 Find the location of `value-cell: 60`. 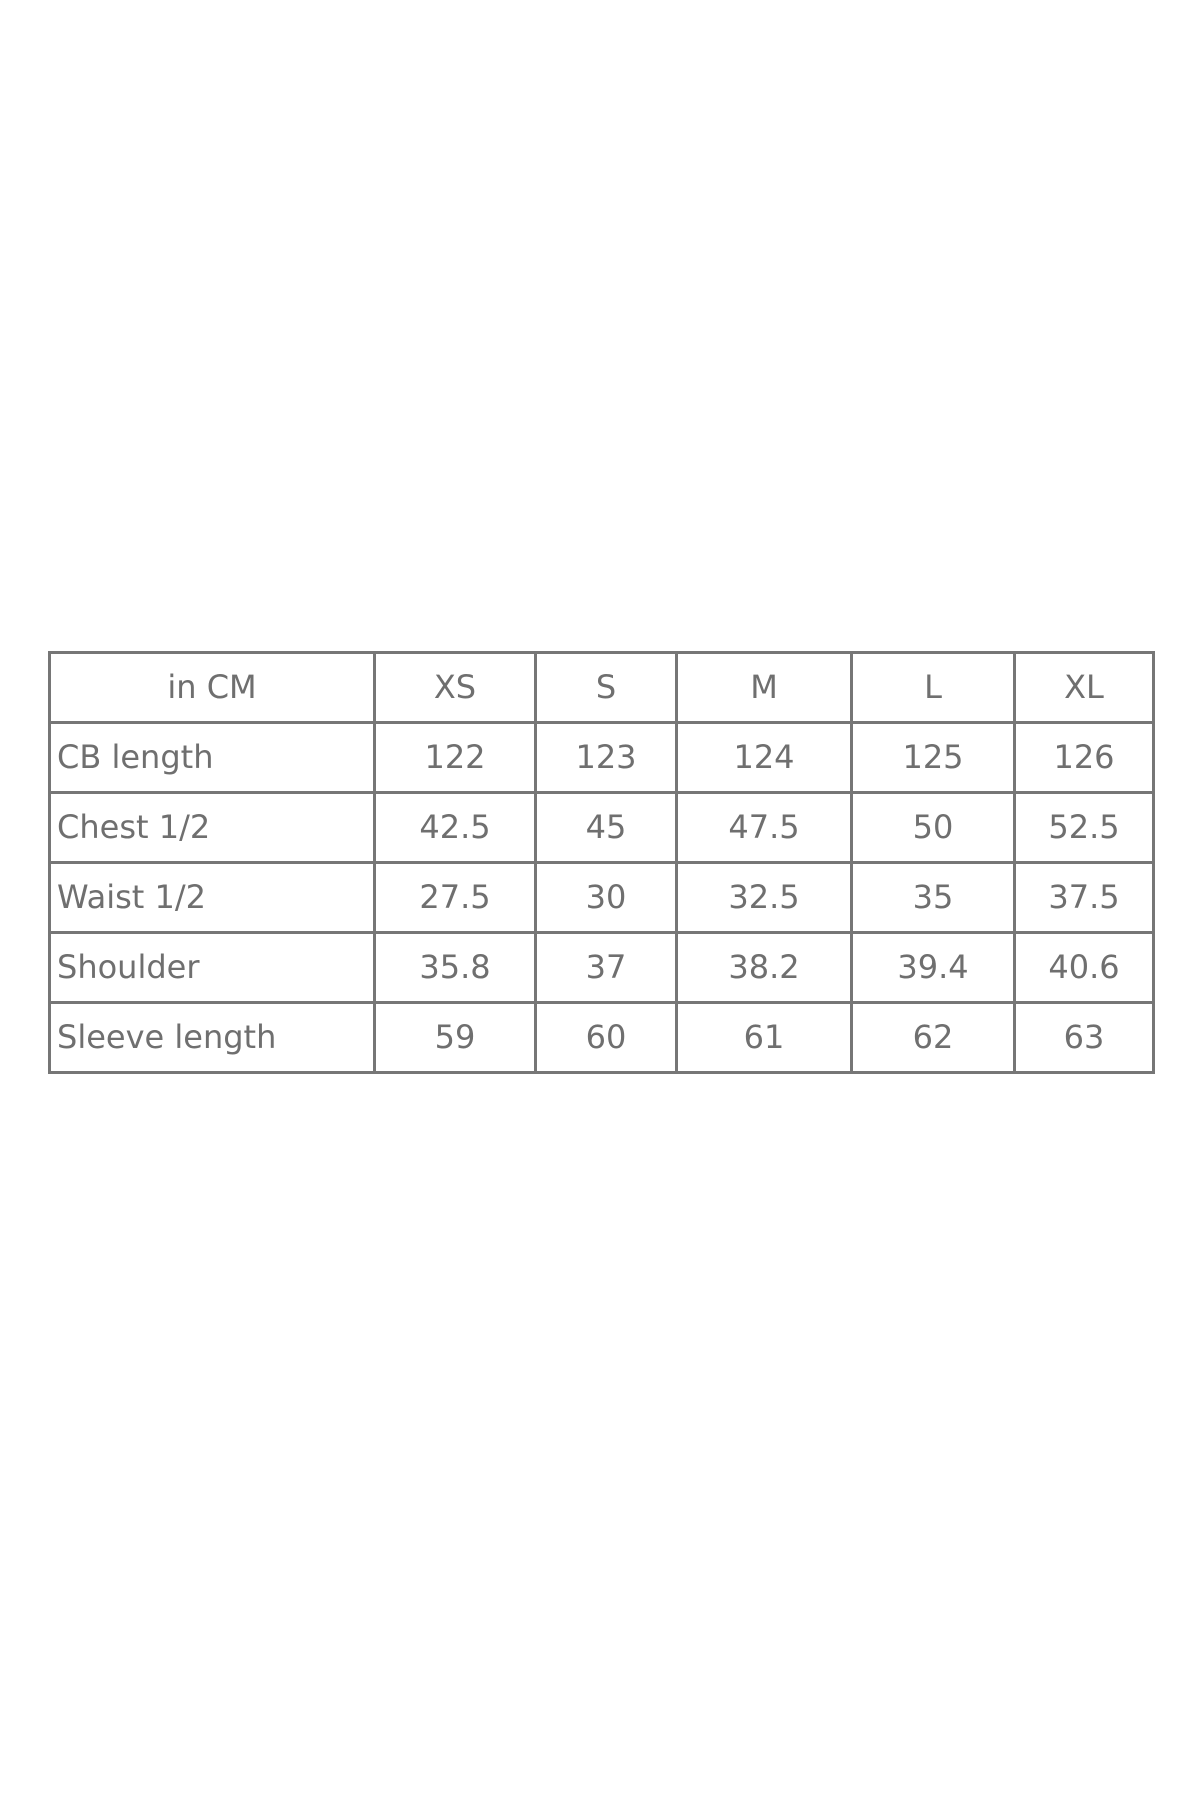

value-cell: 60 is located at coordinates (606, 1037).